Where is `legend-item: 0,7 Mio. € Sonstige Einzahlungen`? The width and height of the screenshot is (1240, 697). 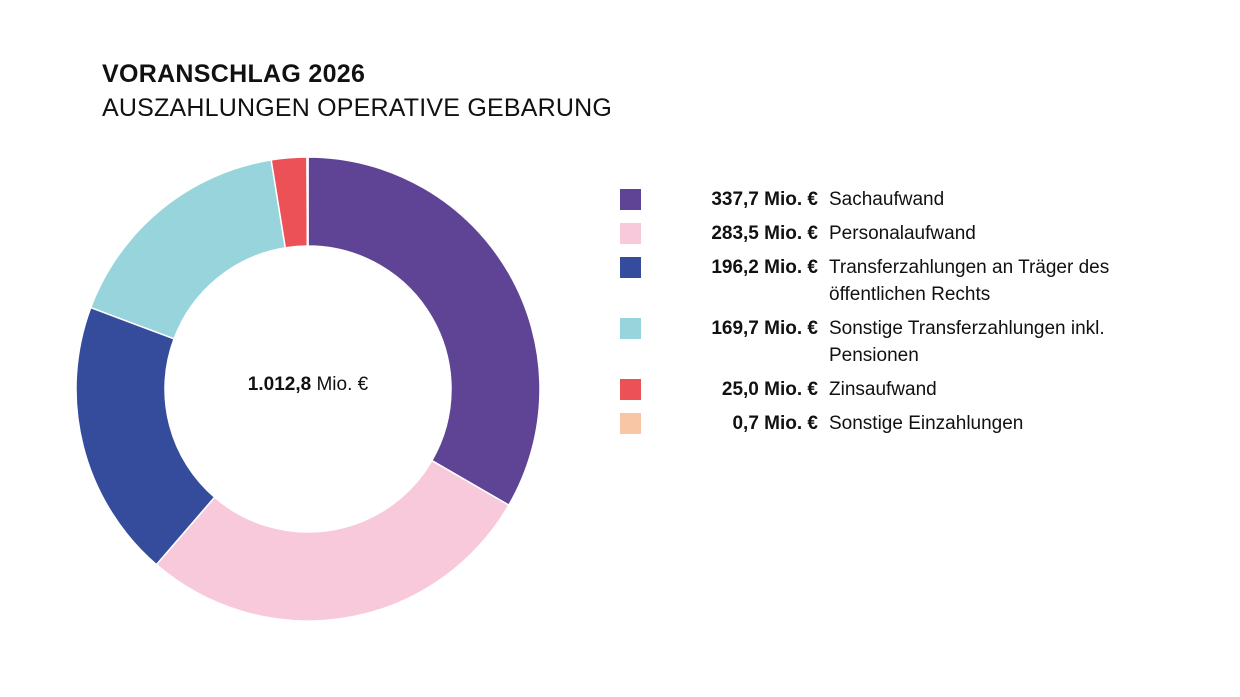
legend-item: 0,7 Mio. € Sonstige Einzahlungen is located at coordinates (874, 423).